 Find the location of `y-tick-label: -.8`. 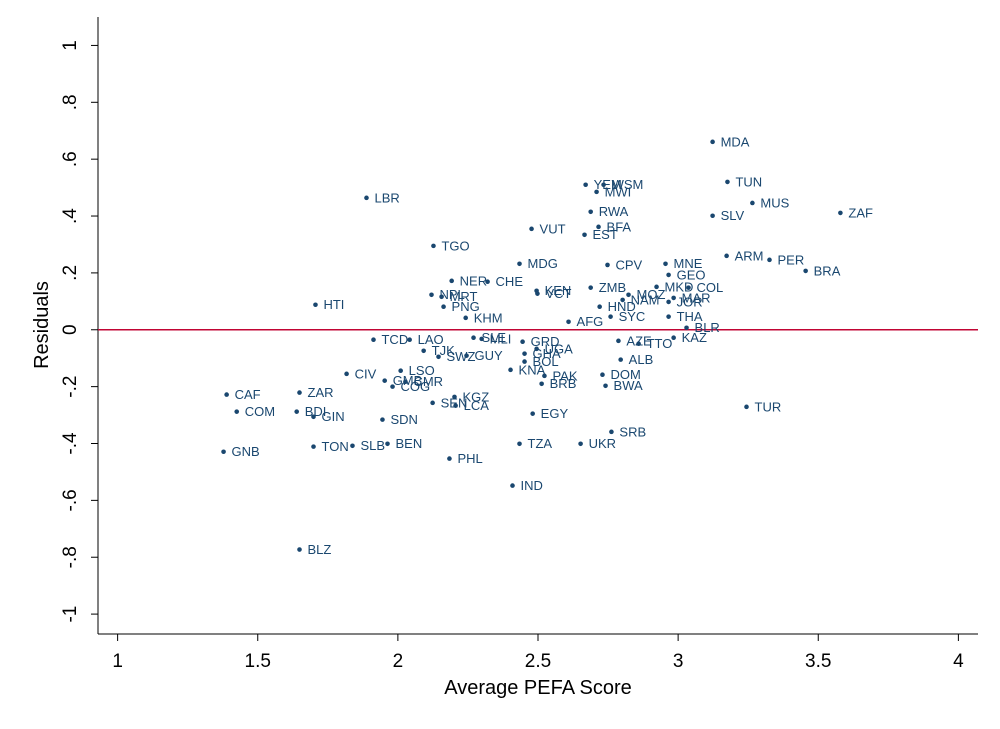

y-tick-label: -.8 is located at coordinates (70, 557).